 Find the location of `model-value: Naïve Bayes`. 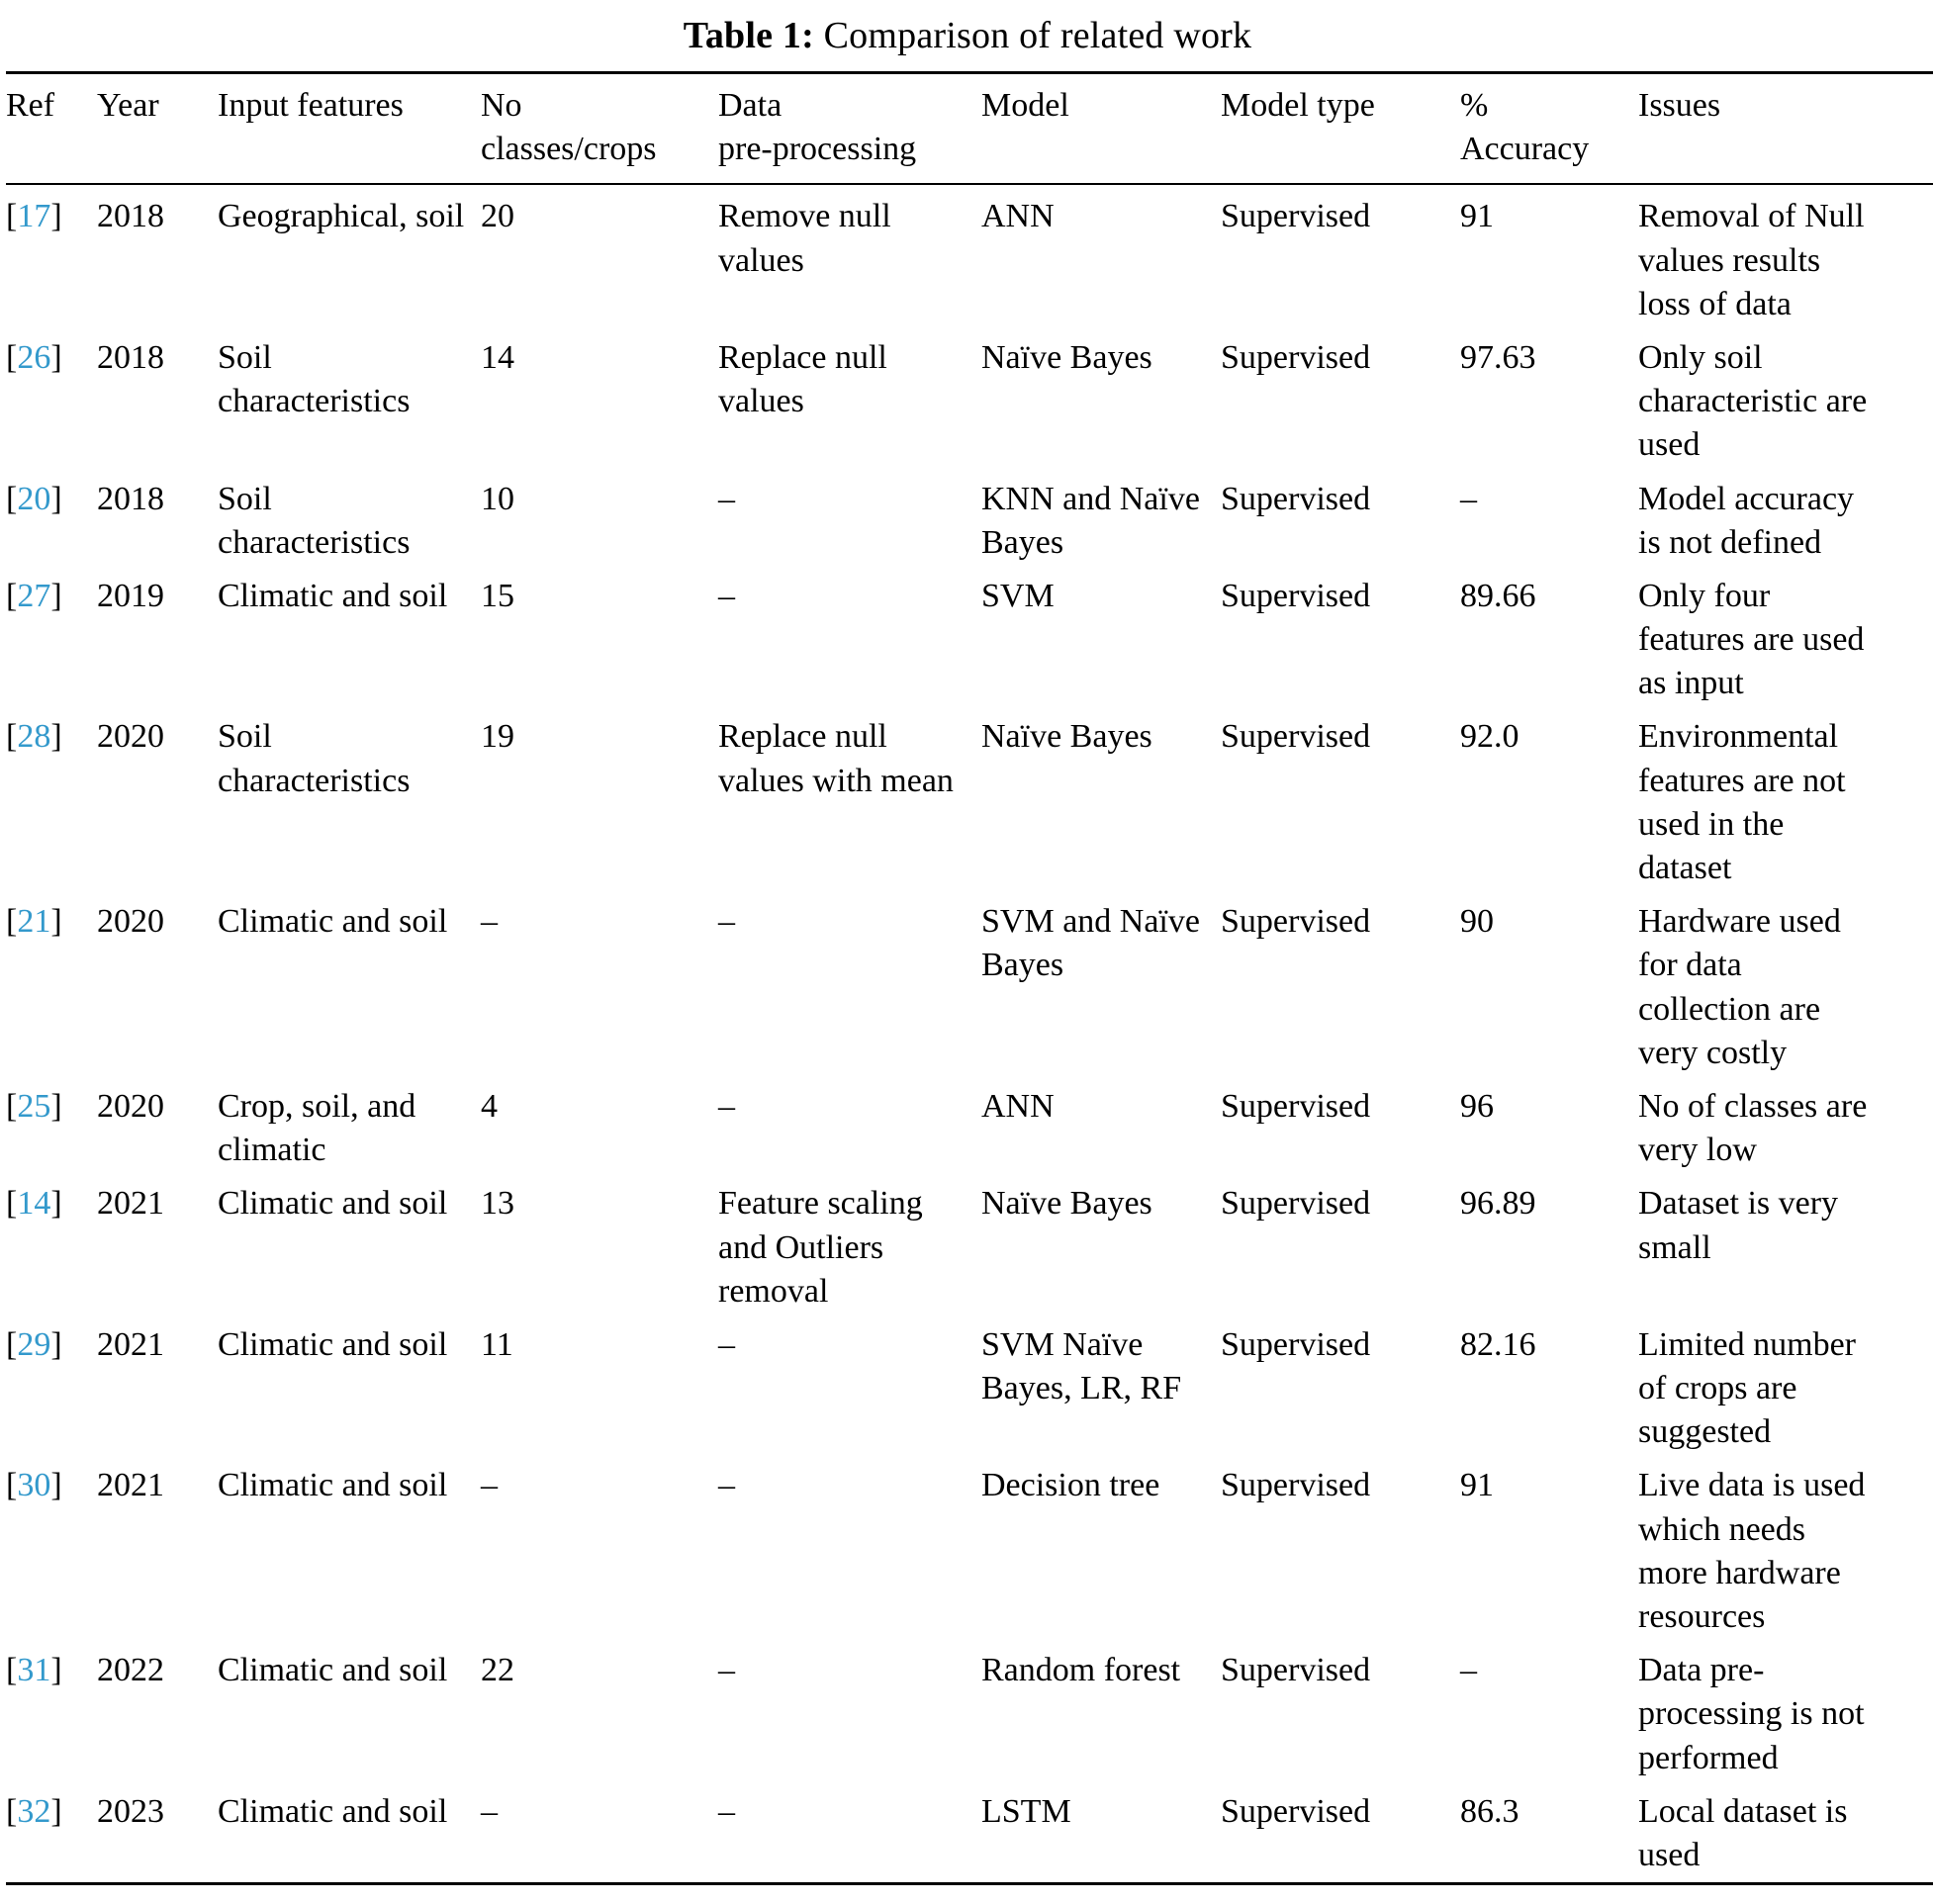

model-value: Naïve Bayes is located at coordinates (1067, 737).